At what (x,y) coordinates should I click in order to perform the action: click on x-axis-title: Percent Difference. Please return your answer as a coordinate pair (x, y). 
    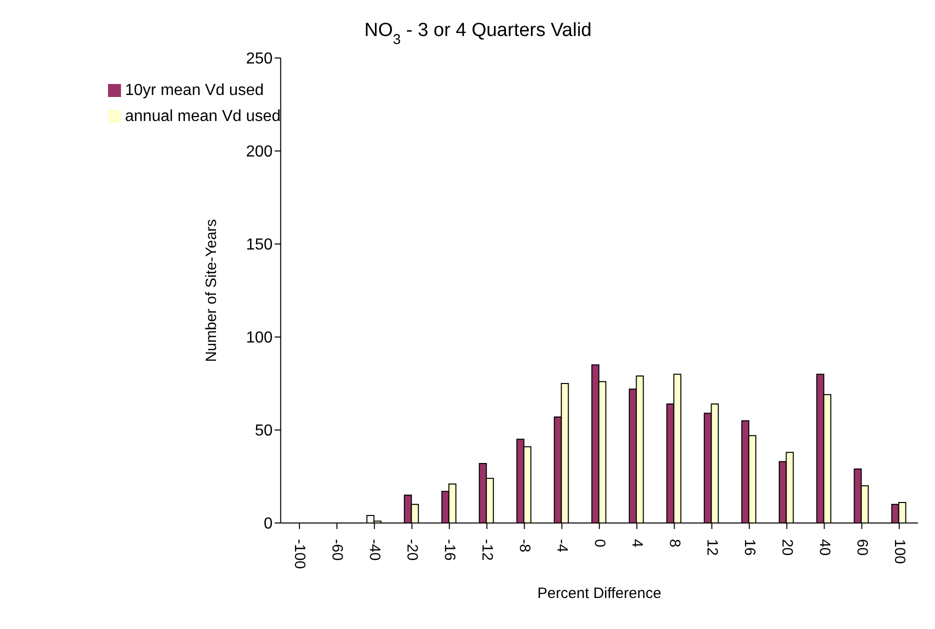
    Looking at the image, I should click on (599, 593).